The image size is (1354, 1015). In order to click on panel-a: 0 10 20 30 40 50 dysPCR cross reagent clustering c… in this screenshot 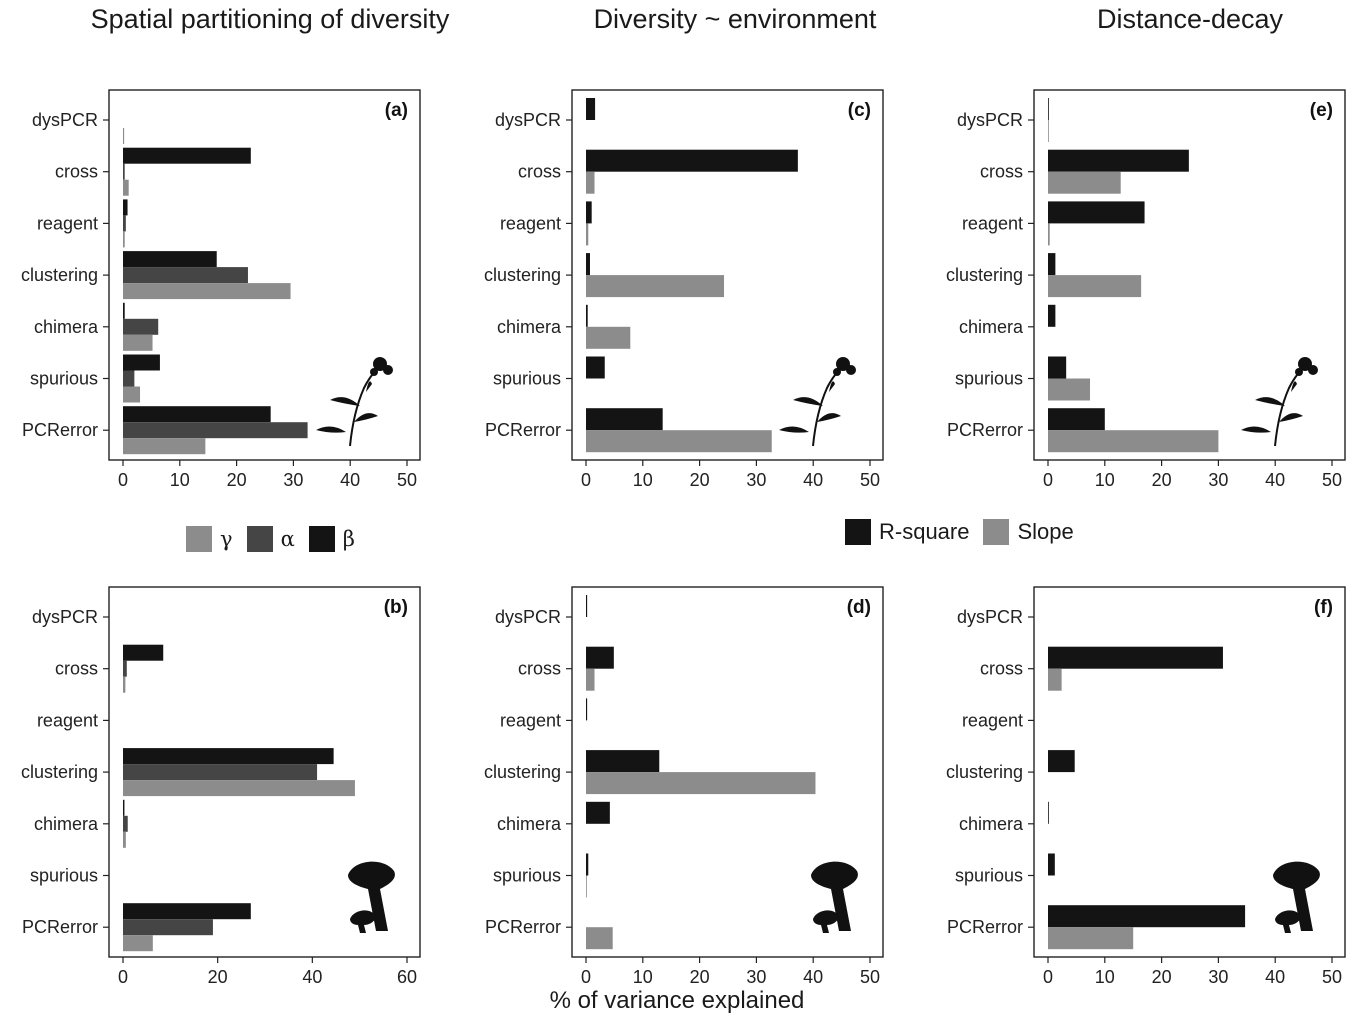, I will do `click(221, 289)`.